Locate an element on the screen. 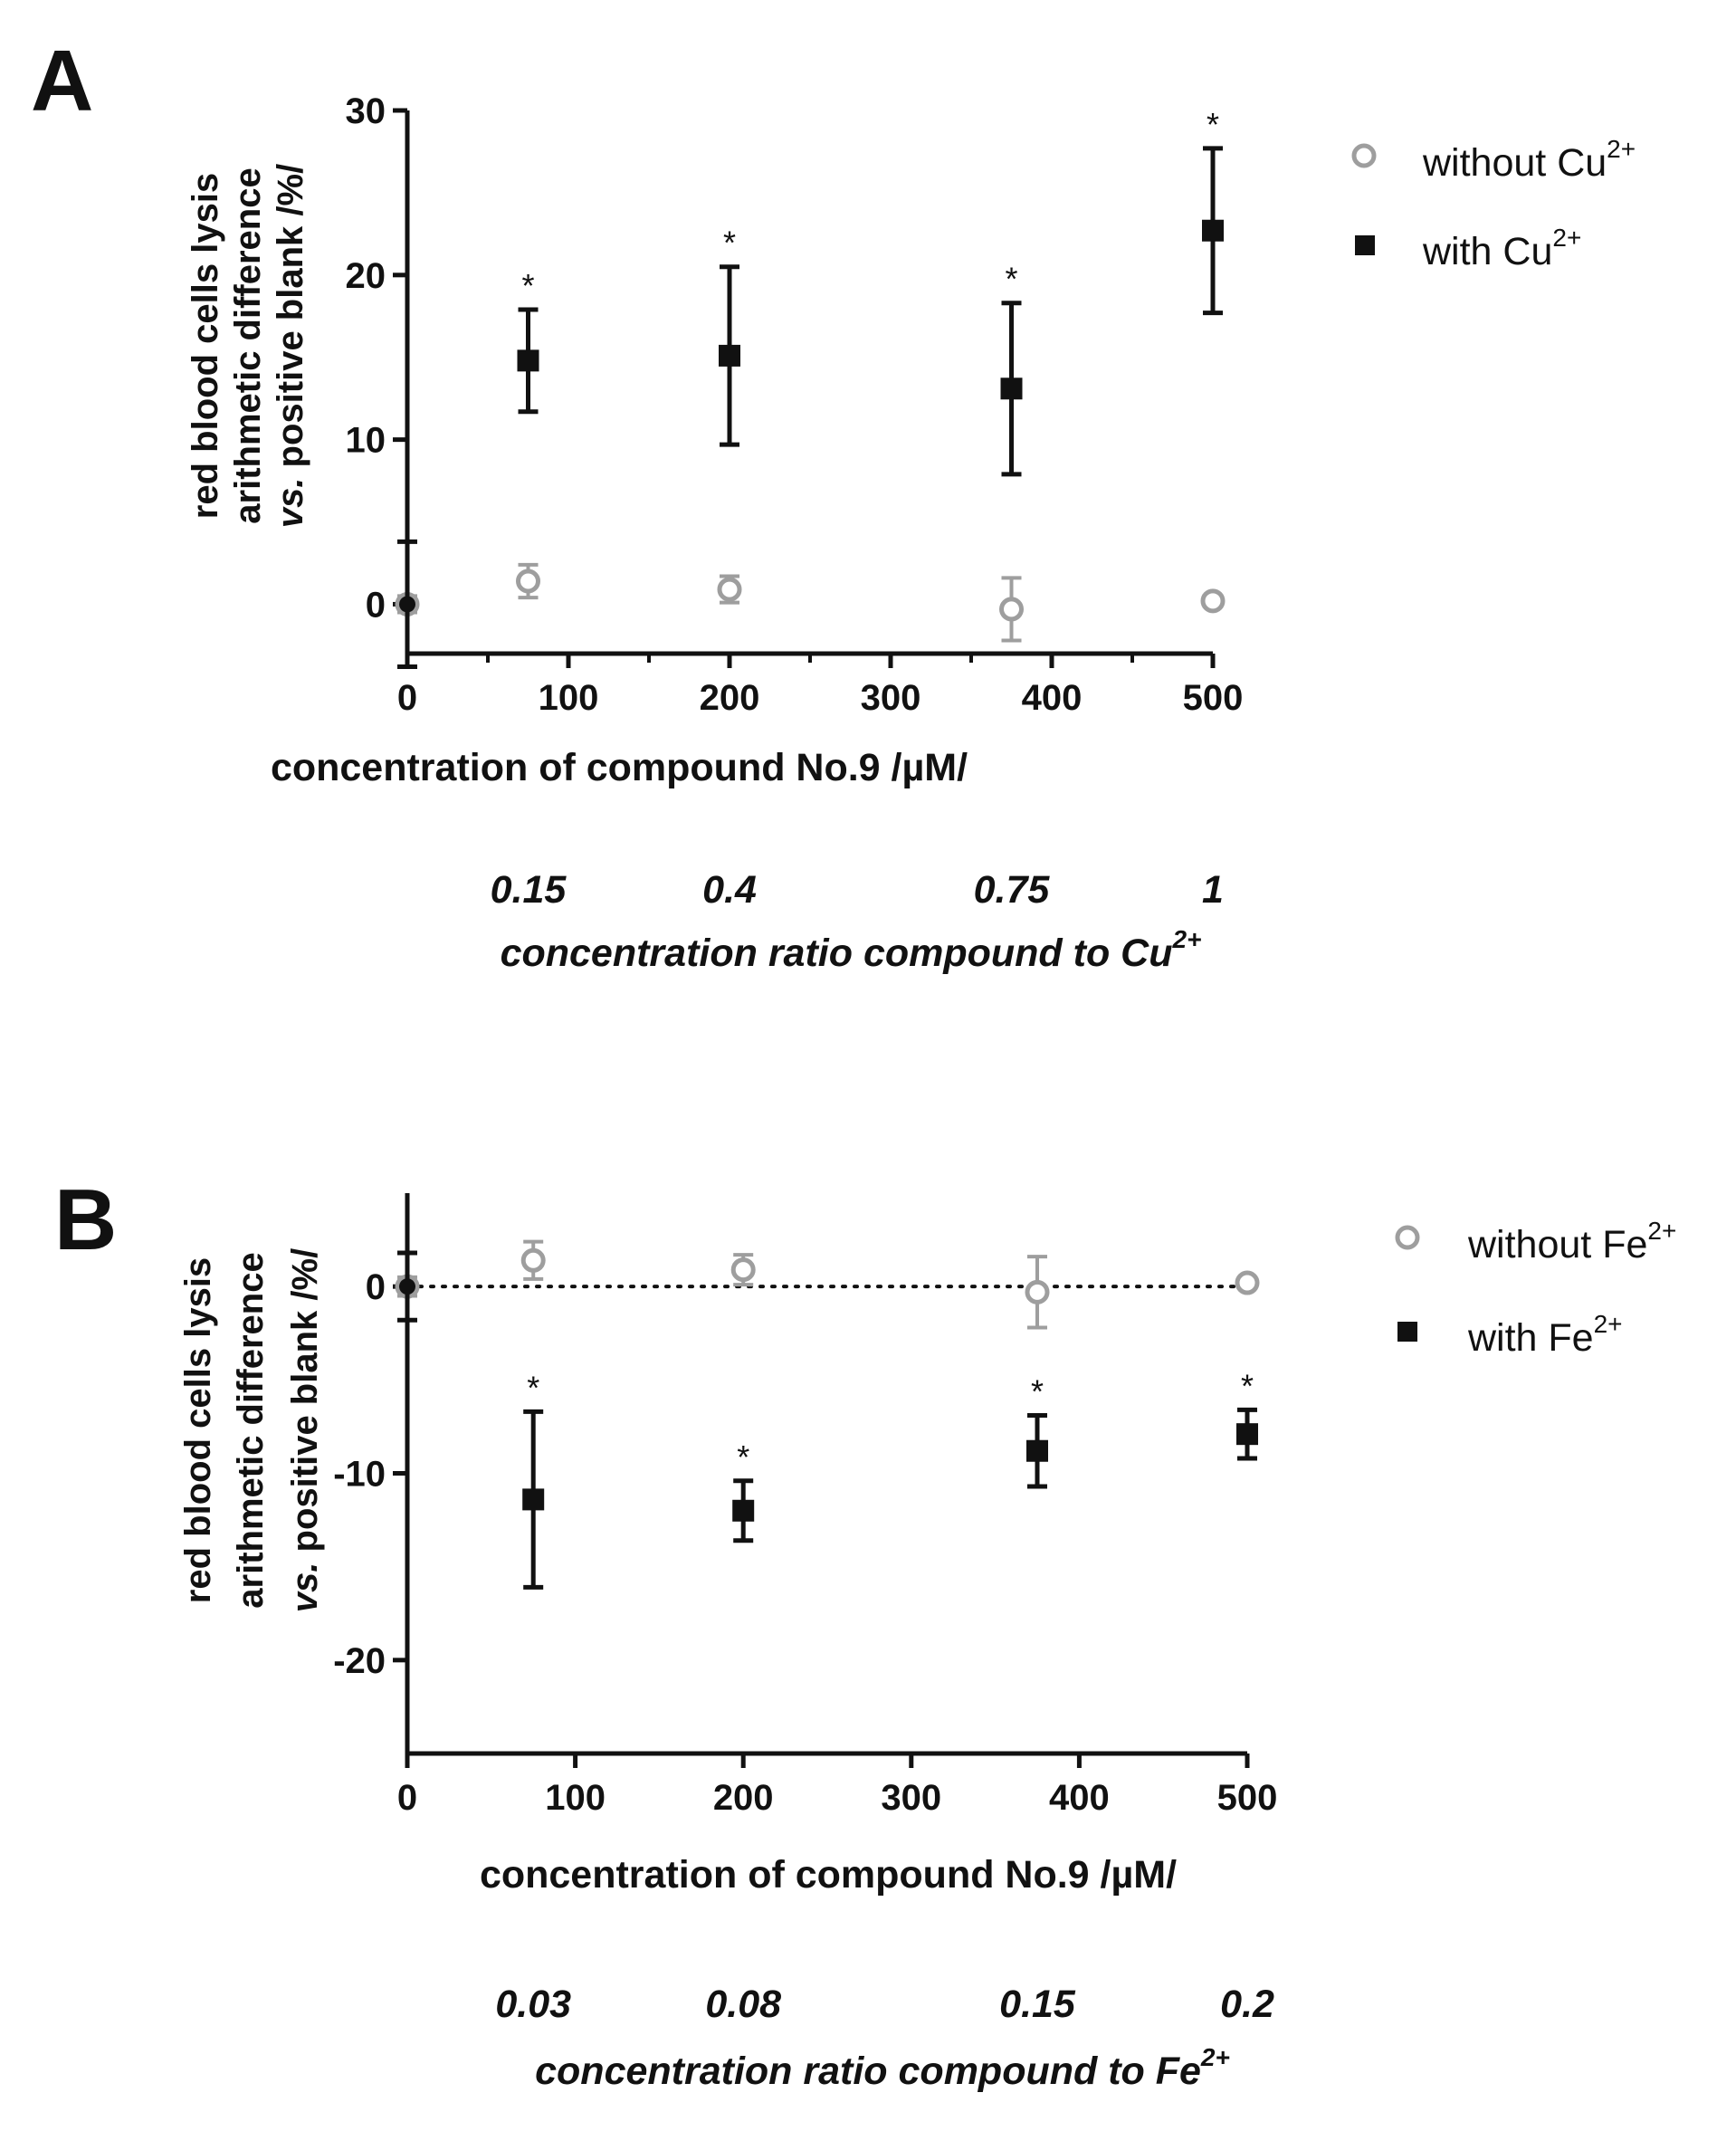 The height and width of the screenshot is (2131, 1736). panel-b-ratio-label: 0.2 is located at coordinates (1247, 2005).